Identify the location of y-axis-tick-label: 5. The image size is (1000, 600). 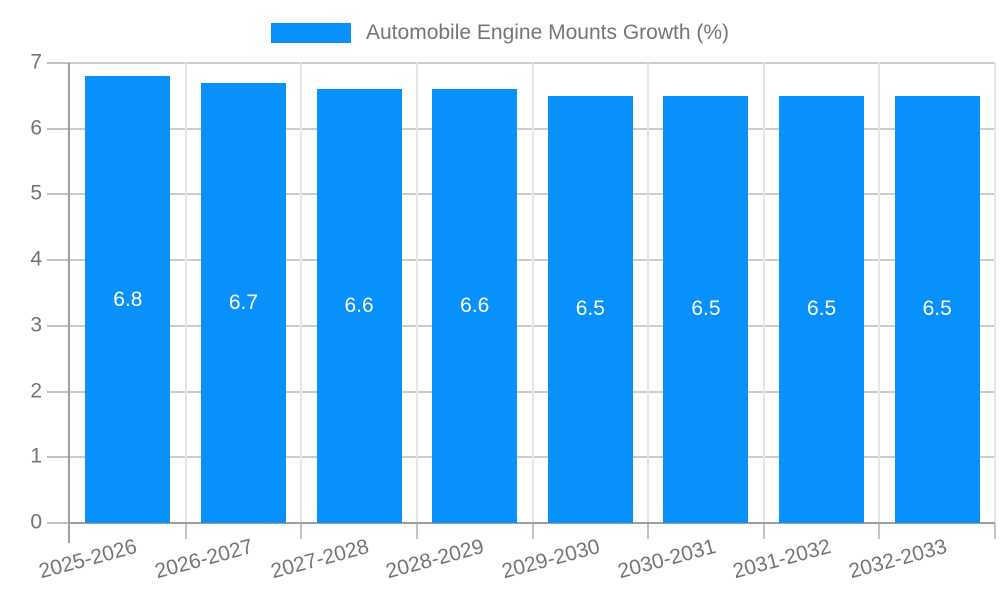
(36, 193).